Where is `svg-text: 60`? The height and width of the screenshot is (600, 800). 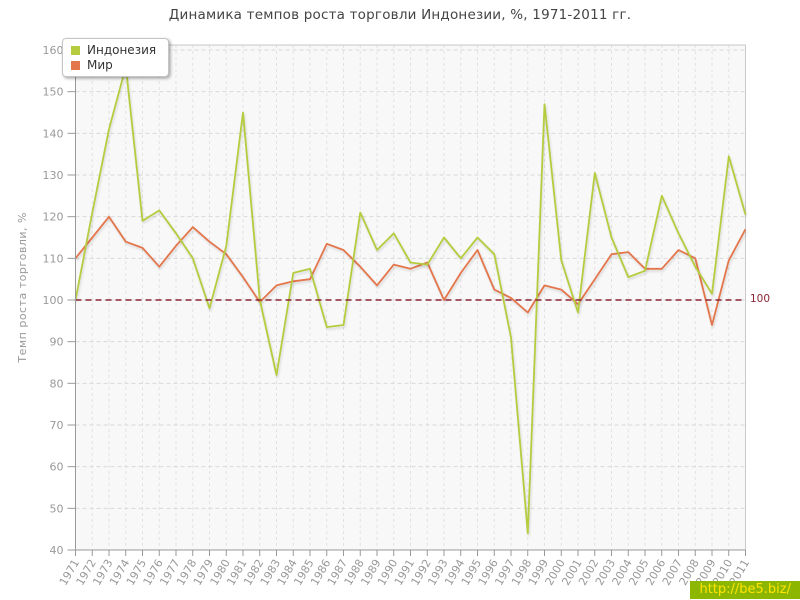 svg-text: 60 is located at coordinates (57, 467).